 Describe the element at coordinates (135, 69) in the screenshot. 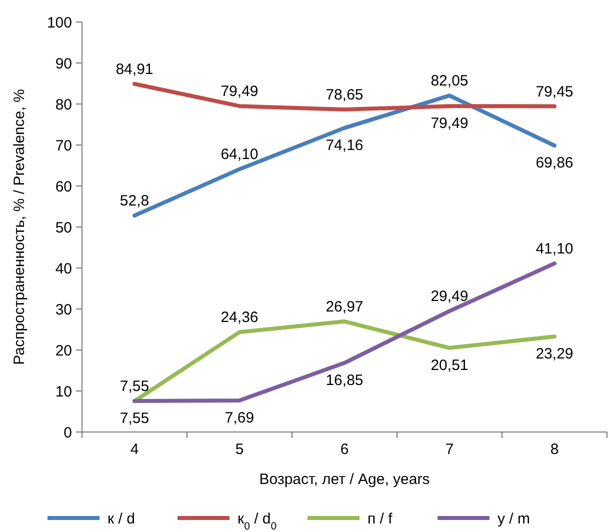

I see `data-label: 84,91` at that location.